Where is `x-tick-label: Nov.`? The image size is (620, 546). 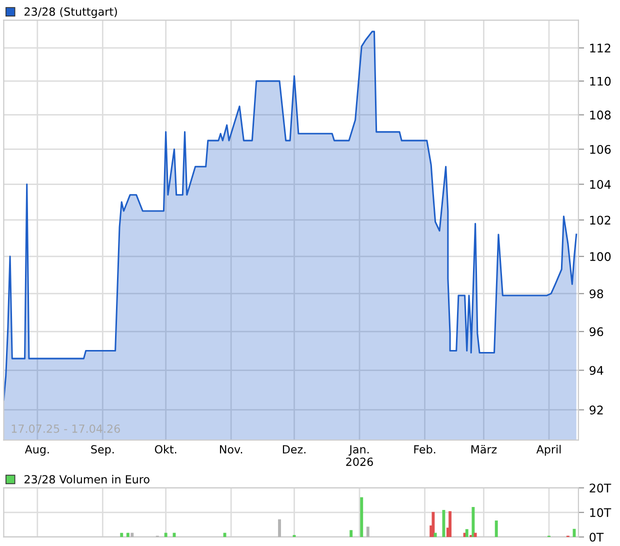
x-tick-label: Nov. is located at coordinates (231, 449).